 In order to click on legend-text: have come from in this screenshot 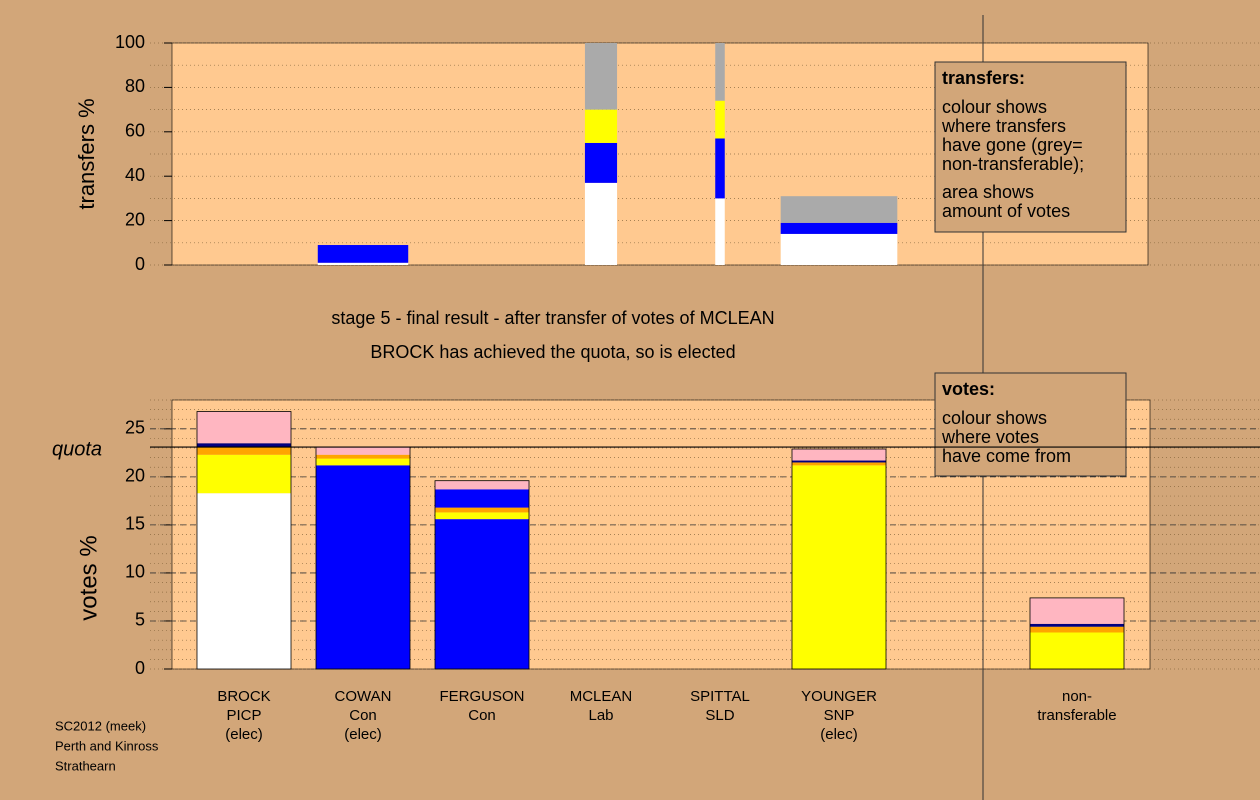, I will do `click(1006, 456)`.